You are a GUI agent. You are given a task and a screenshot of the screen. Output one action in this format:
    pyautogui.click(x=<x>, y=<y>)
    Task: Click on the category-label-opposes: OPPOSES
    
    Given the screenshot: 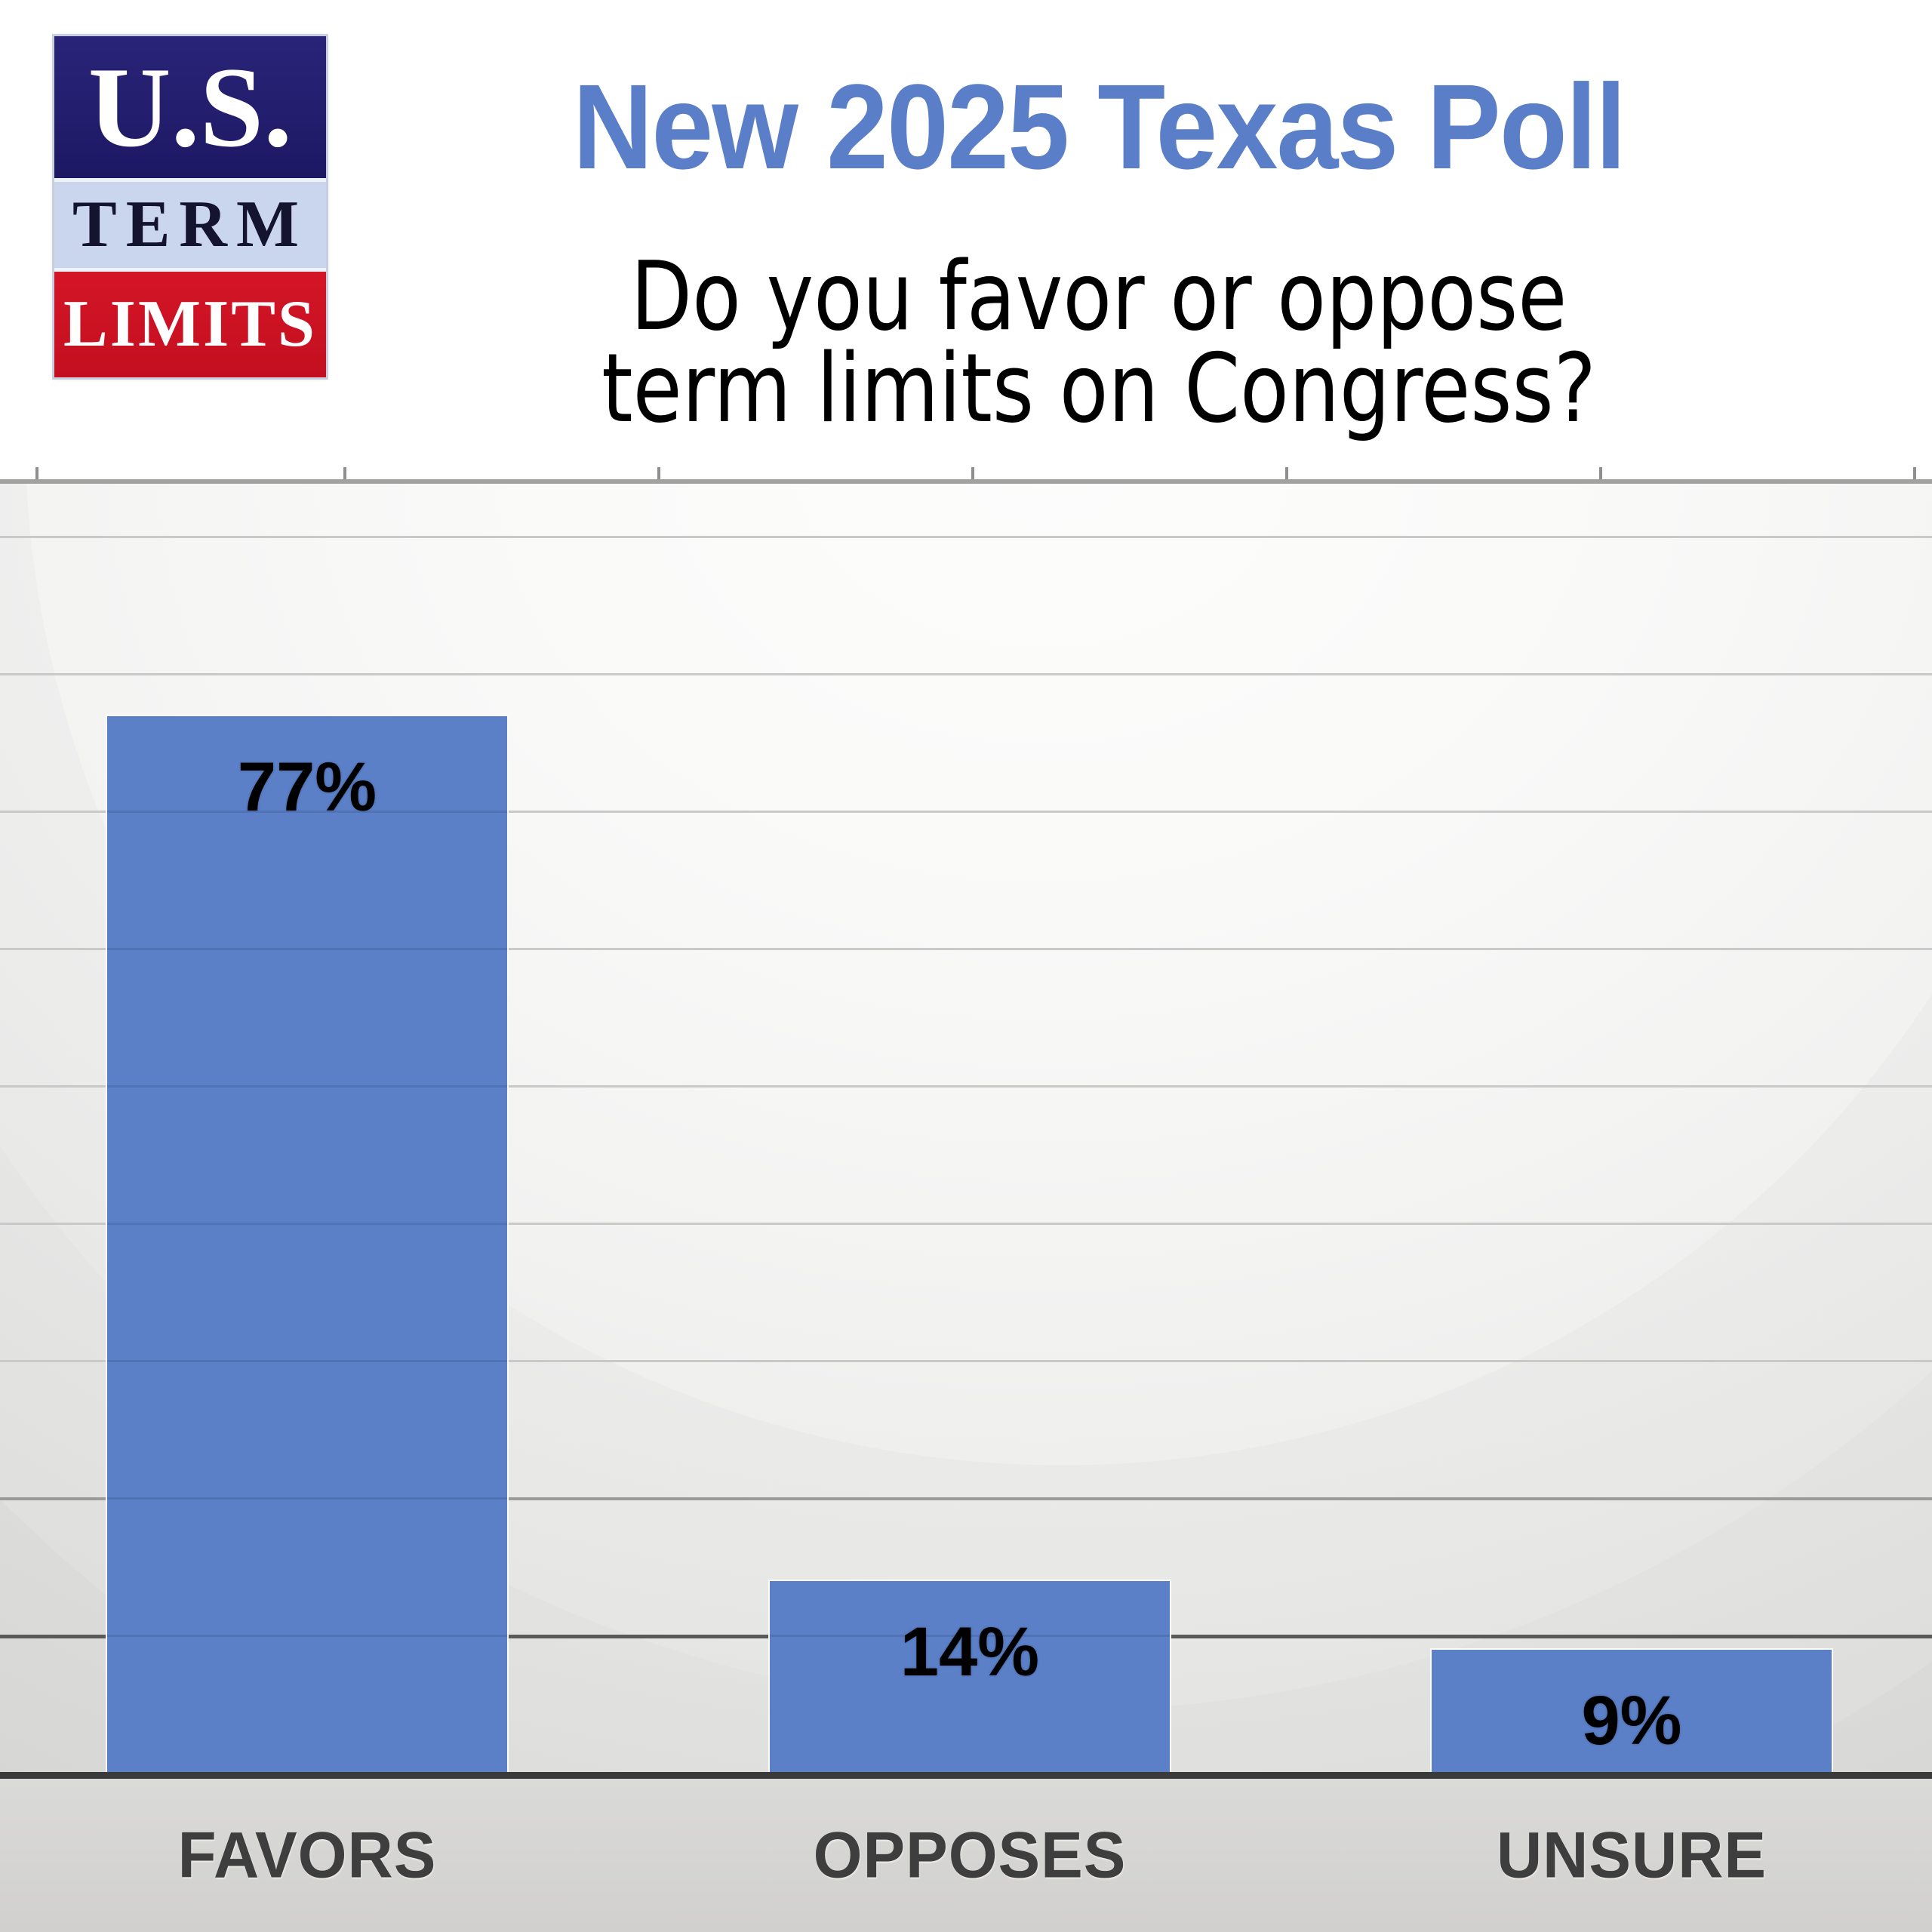 What is the action you would take?
    pyautogui.click(x=970, y=1855)
    